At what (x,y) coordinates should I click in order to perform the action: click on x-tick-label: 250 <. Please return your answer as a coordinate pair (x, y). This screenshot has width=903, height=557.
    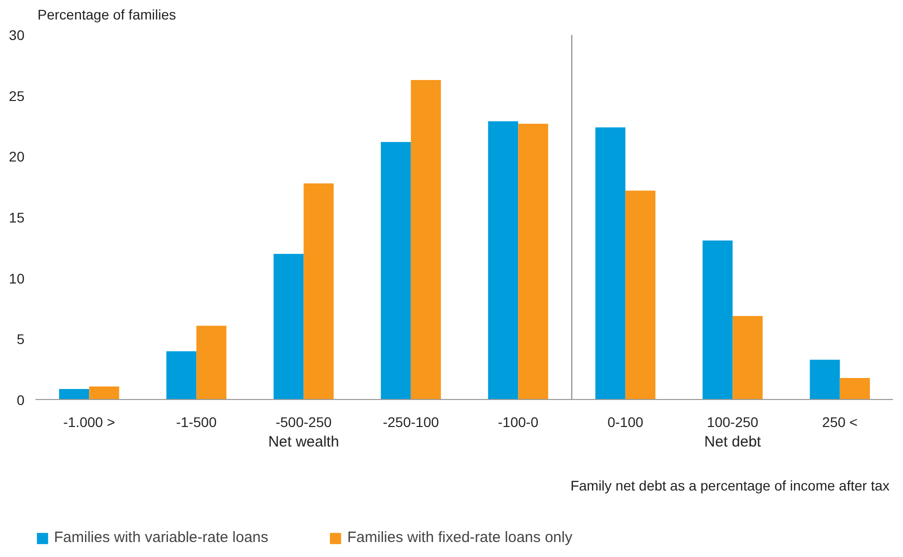
    Looking at the image, I should click on (840, 422).